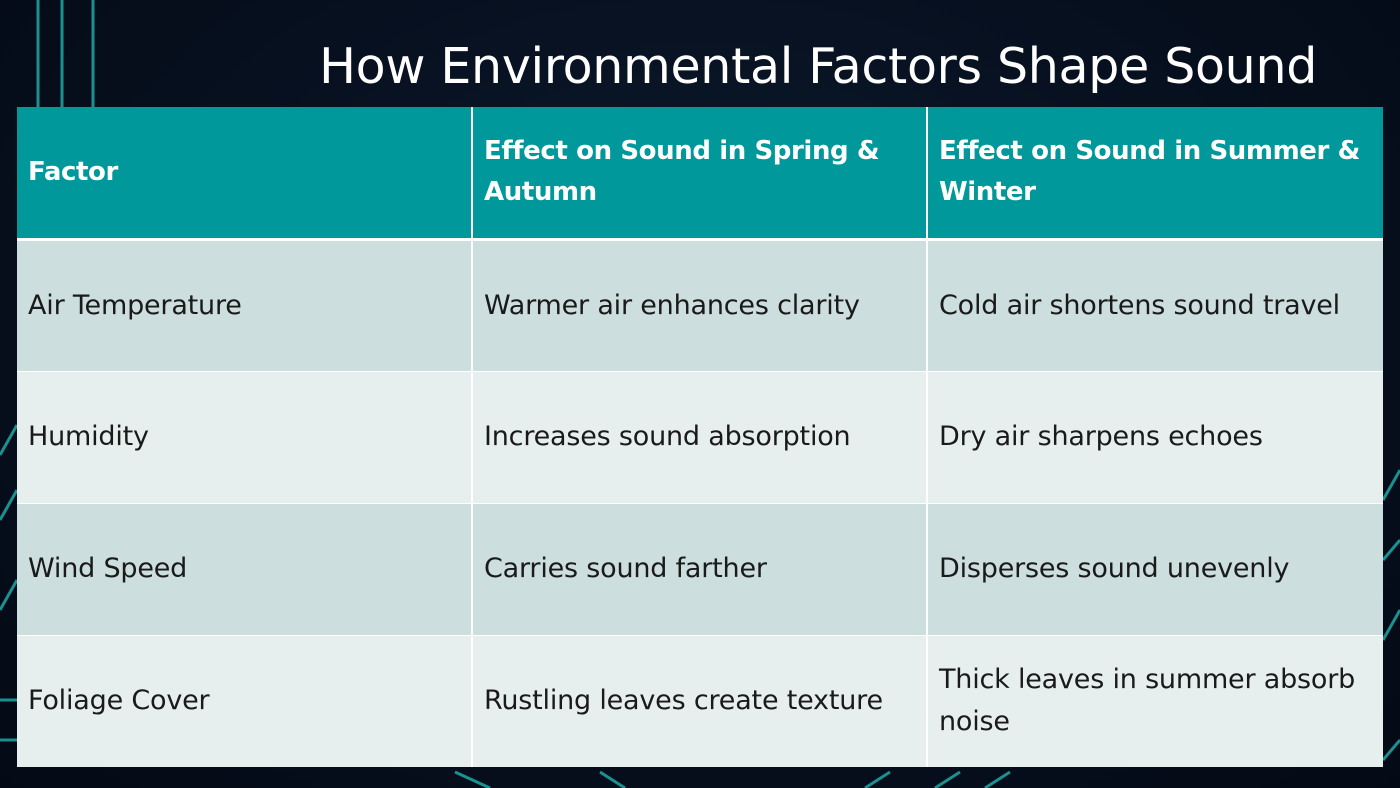 Image resolution: width=1400 pixels, height=788 pixels. I want to click on column-header-spring-autumn: Effect on Sound in Spring & Autumn, so click(700, 174).